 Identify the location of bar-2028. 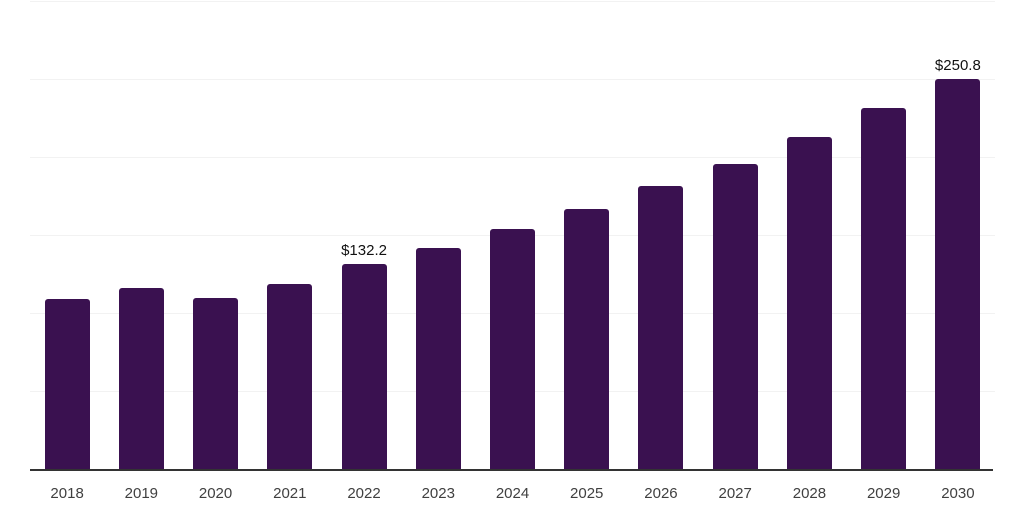
(809, 303).